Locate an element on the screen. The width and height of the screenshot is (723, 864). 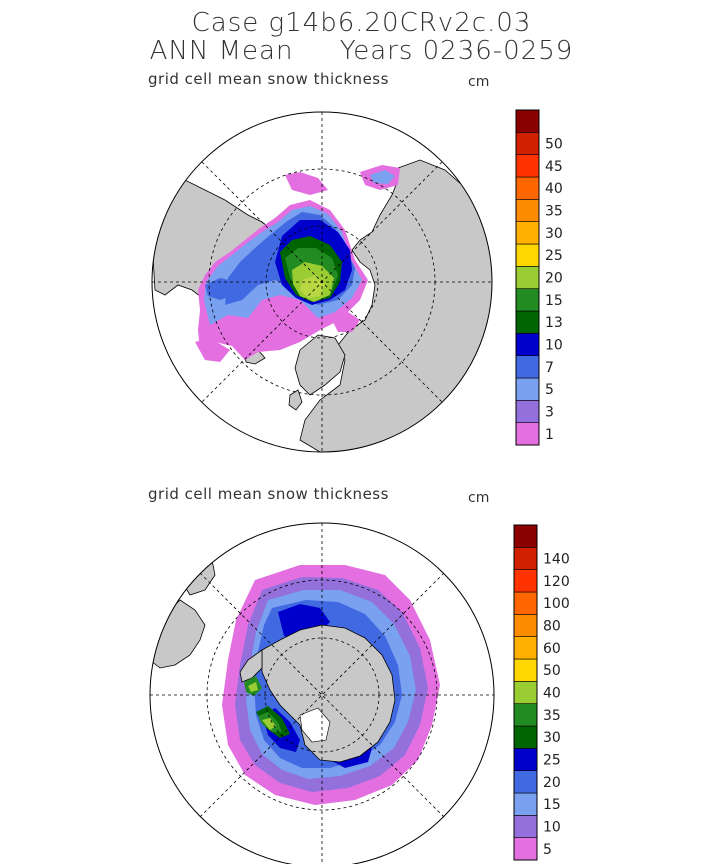
north-colorbar-unit: cm is located at coordinates (479, 82).